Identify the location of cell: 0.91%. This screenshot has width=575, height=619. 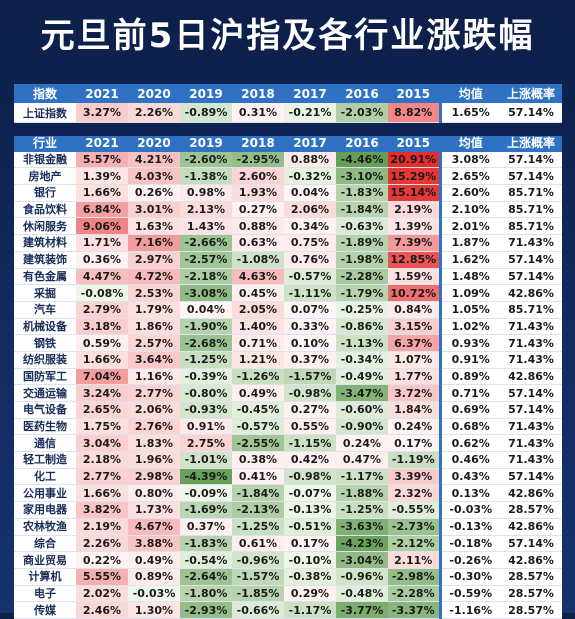
(206, 427).